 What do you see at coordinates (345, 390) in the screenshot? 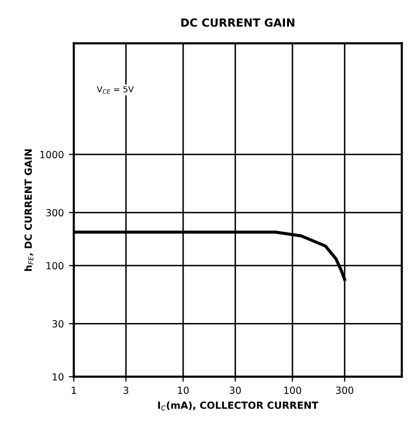
I see `x-tick-label: 300` at bounding box center [345, 390].